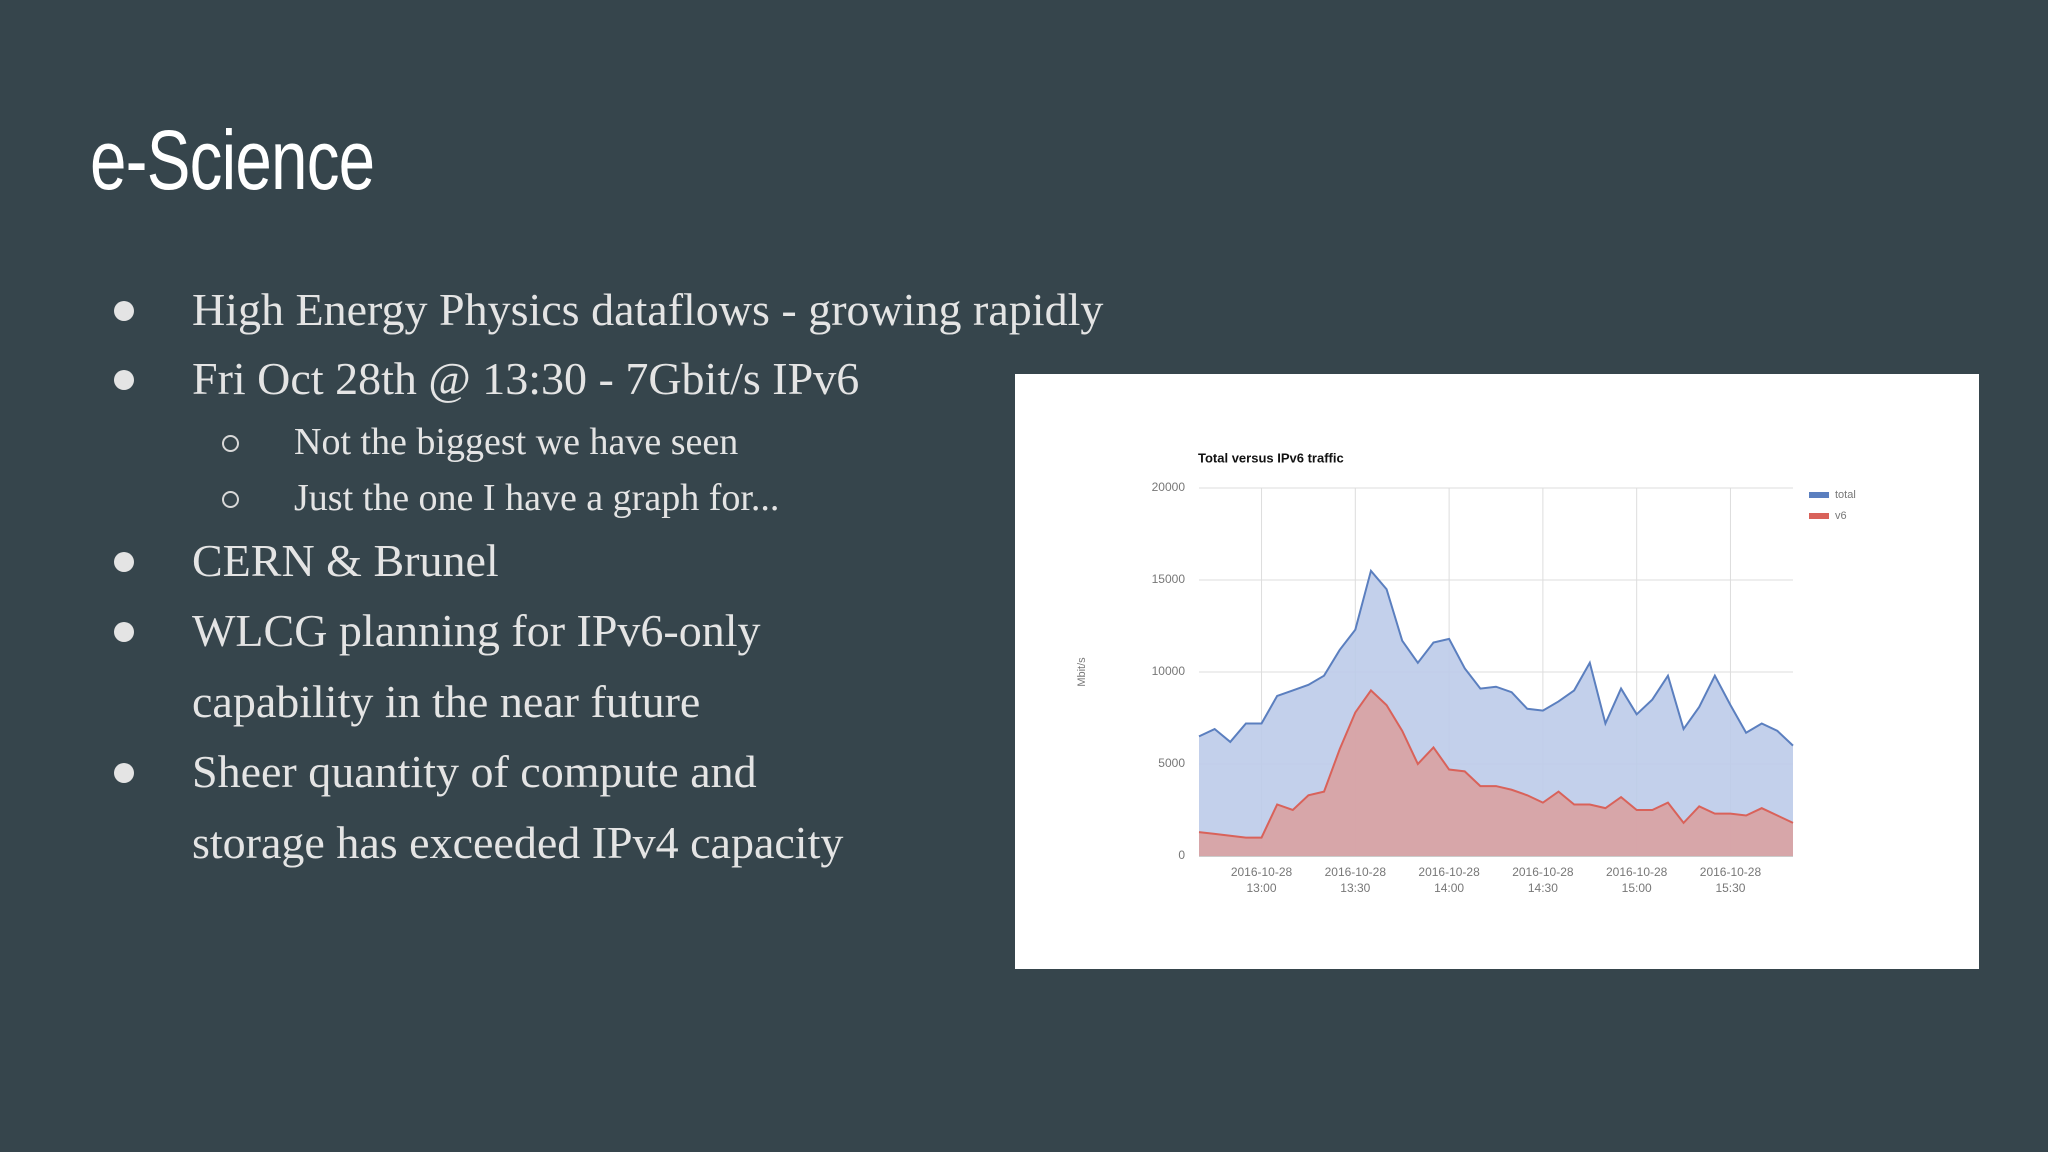  I want to click on slide-title: e-Science, so click(232, 160).